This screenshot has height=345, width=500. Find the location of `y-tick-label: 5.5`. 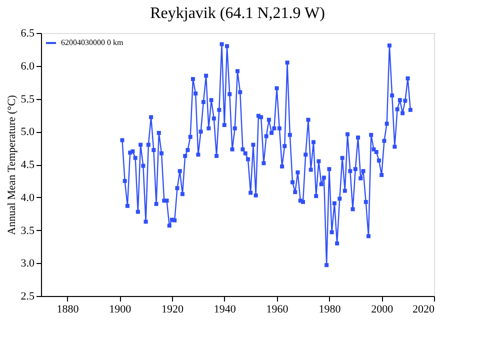

y-tick-label: 5.5 is located at coordinates (27, 99).